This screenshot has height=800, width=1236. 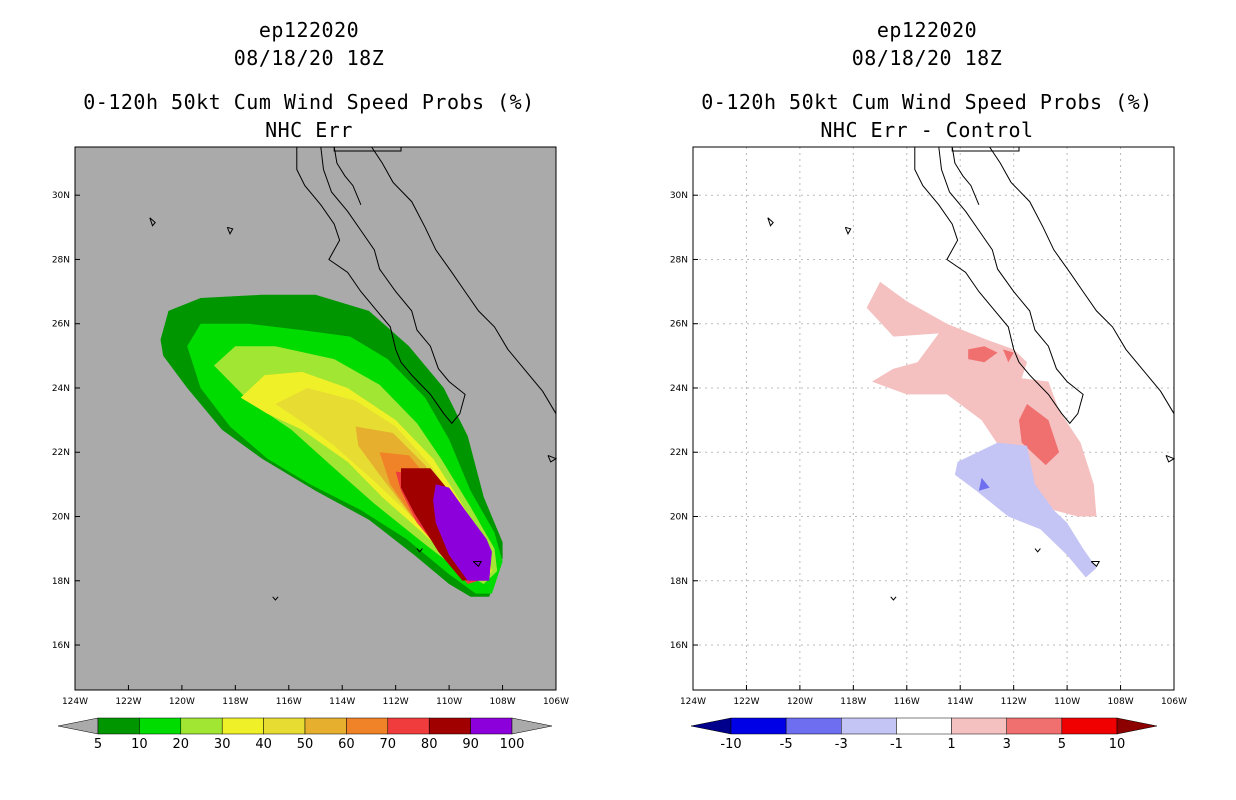 I want to click on colorbar-label: 40, so click(x=263, y=744).